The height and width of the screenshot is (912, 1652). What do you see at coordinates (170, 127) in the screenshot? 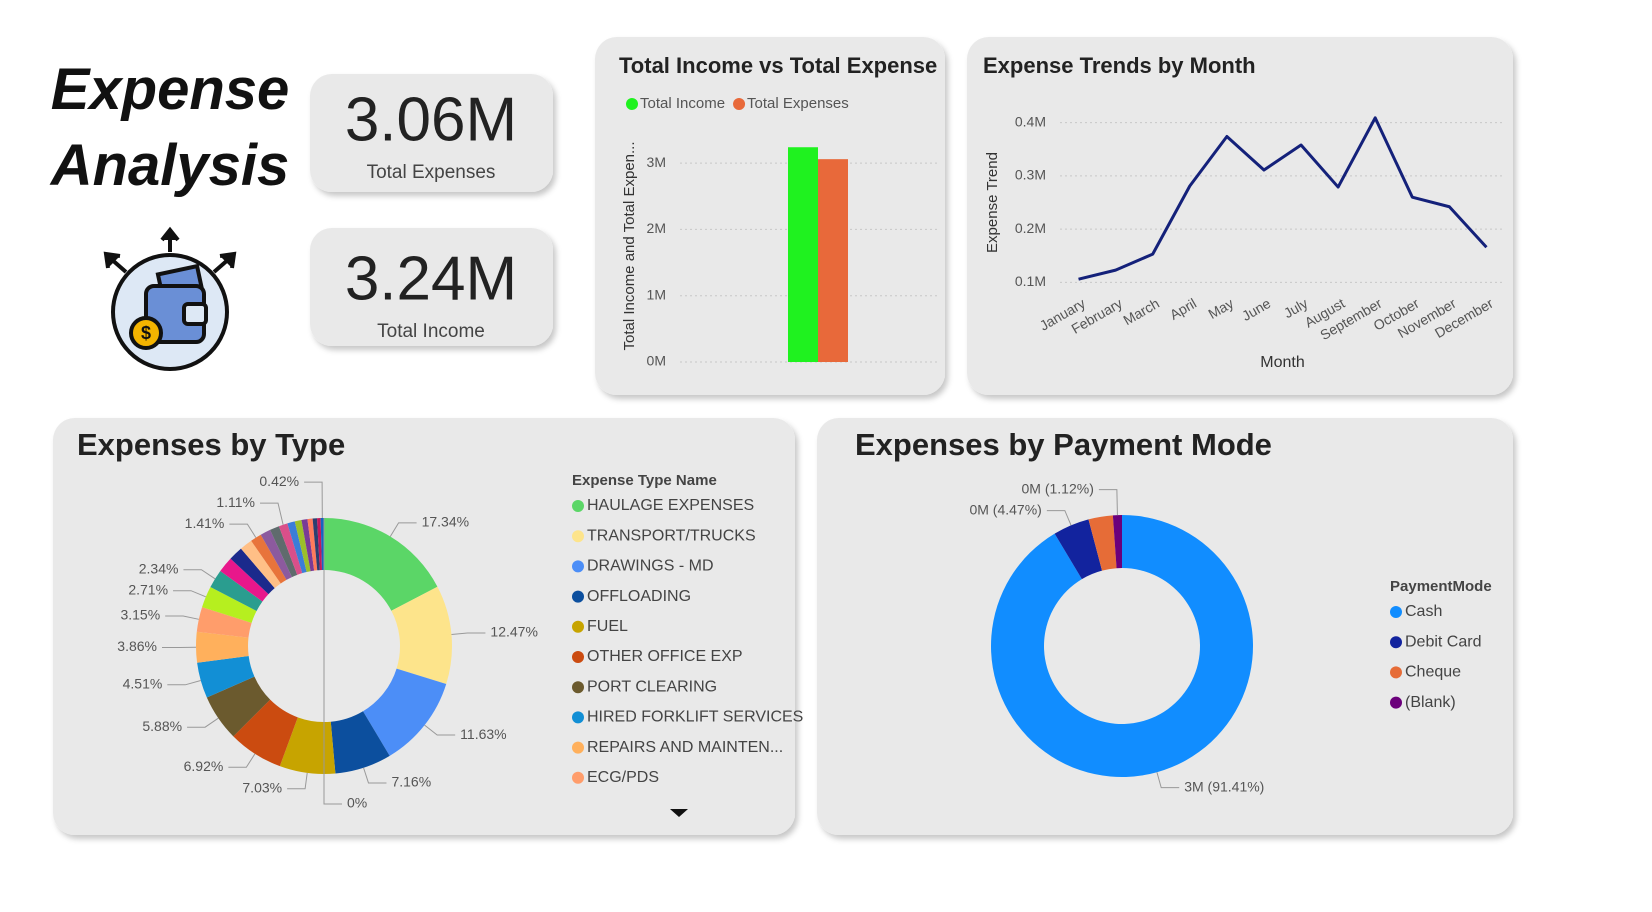
I see `page-title: Expense Analysis` at bounding box center [170, 127].